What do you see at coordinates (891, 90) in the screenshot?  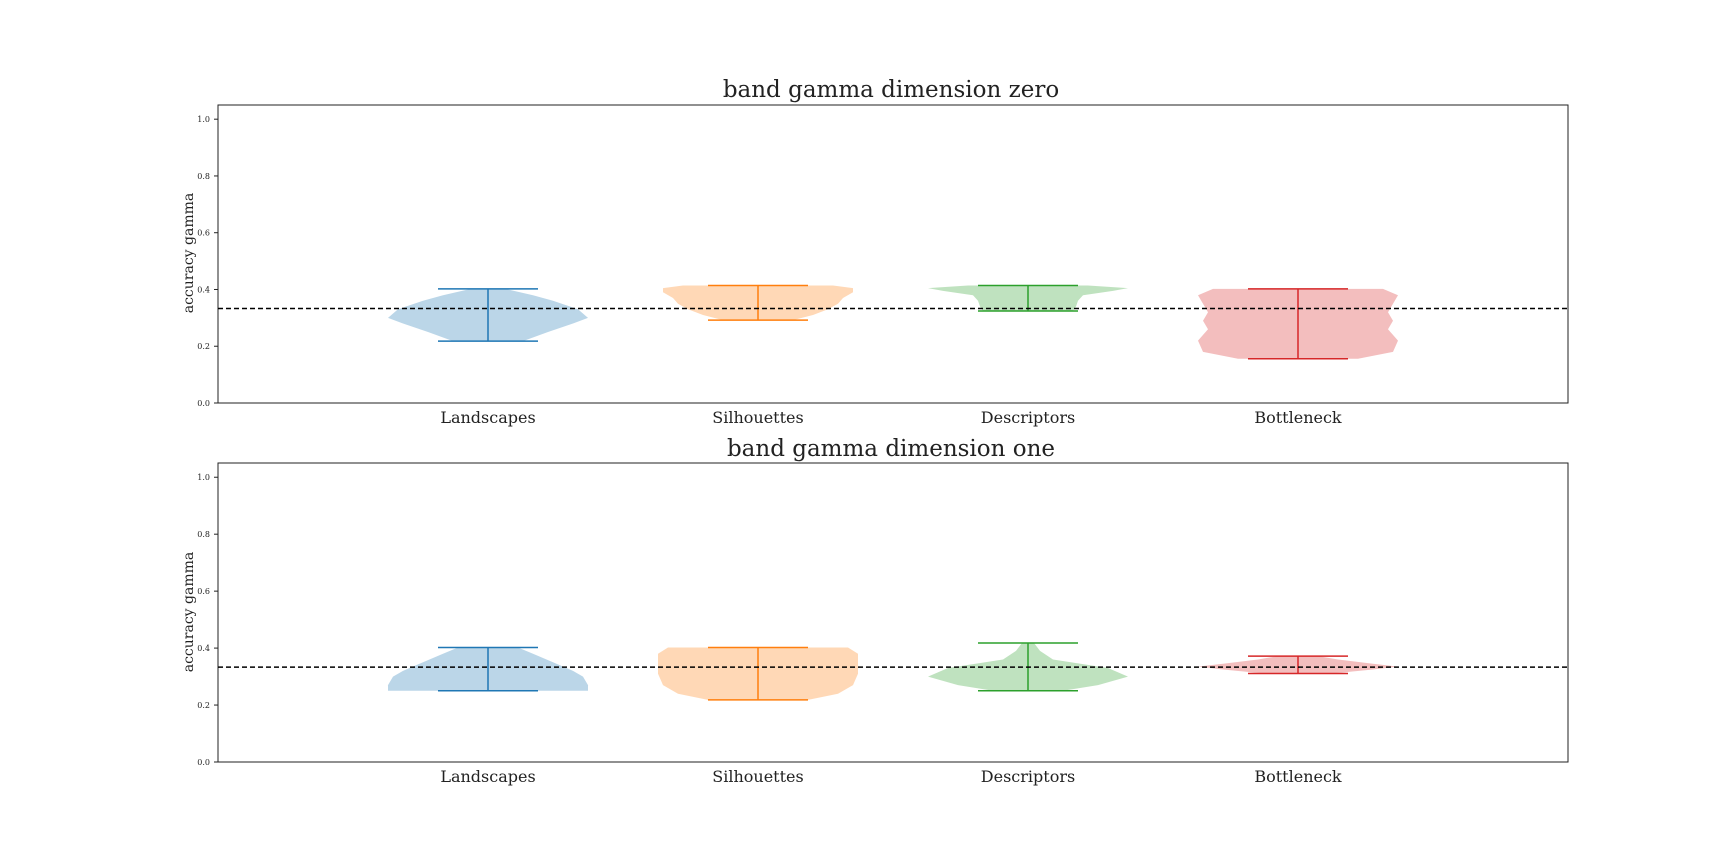 I see `chart-title: band gamma dimension zero` at bounding box center [891, 90].